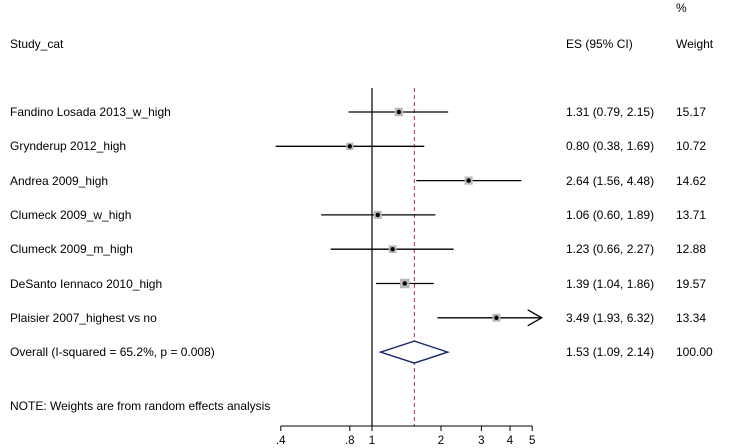 This screenshot has height=448, width=738. I want to click on study-label: Clumeck 2009_m_high, so click(71, 249).